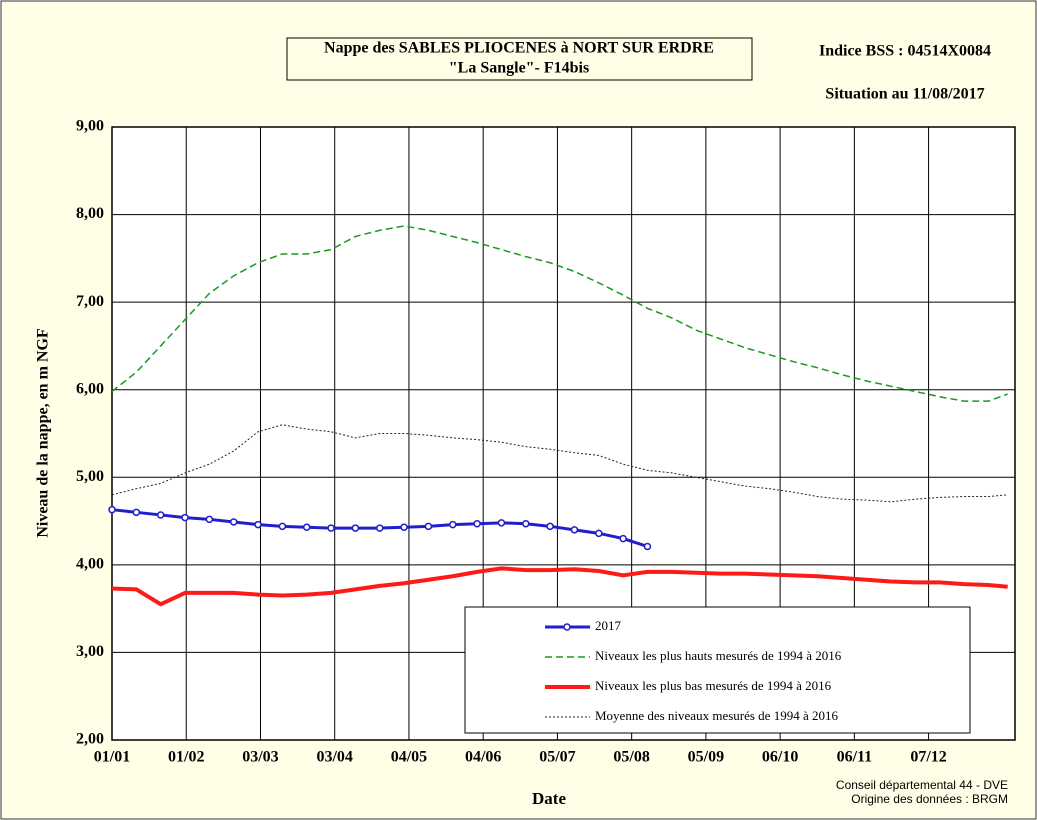 The image size is (1037, 820). I want to click on x-tick-label: 06/11, so click(855, 757).